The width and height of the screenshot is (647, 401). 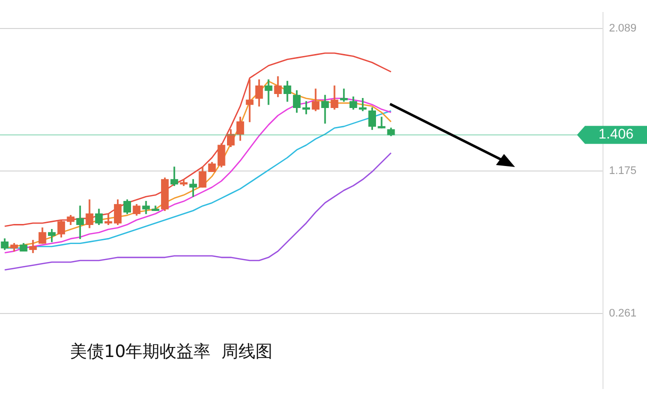 I want to click on y-tick-label: 1.175, so click(x=623, y=170).